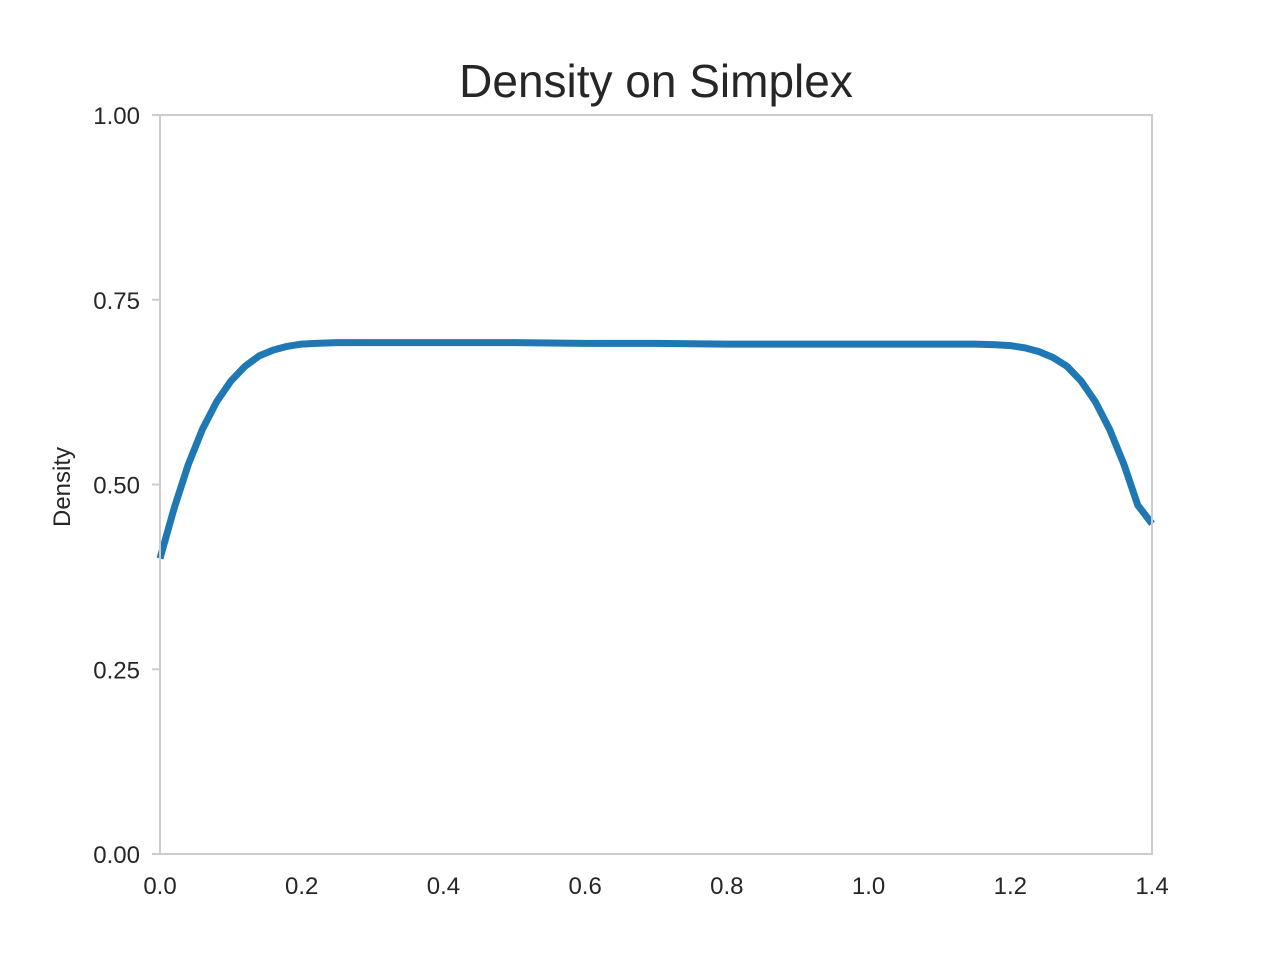 This screenshot has width=1280, height=960. What do you see at coordinates (1010, 886) in the screenshot?
I see `x-tick-label: 1.2` at bounding box center [1010, 886].